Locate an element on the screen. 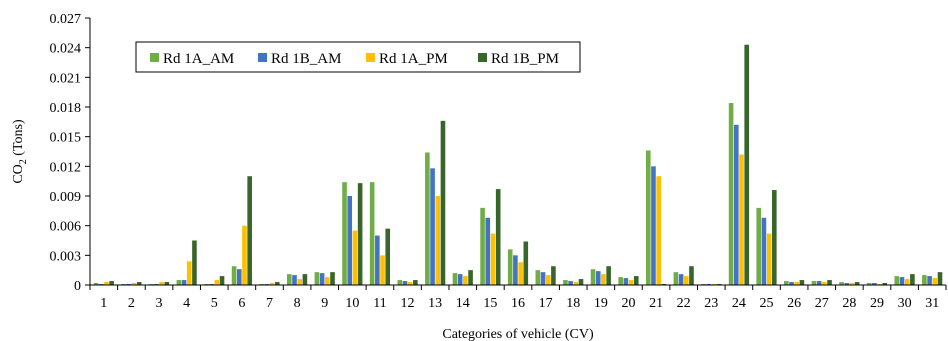  y-tick-label: 0.024 is located at coordinates (66, 49).